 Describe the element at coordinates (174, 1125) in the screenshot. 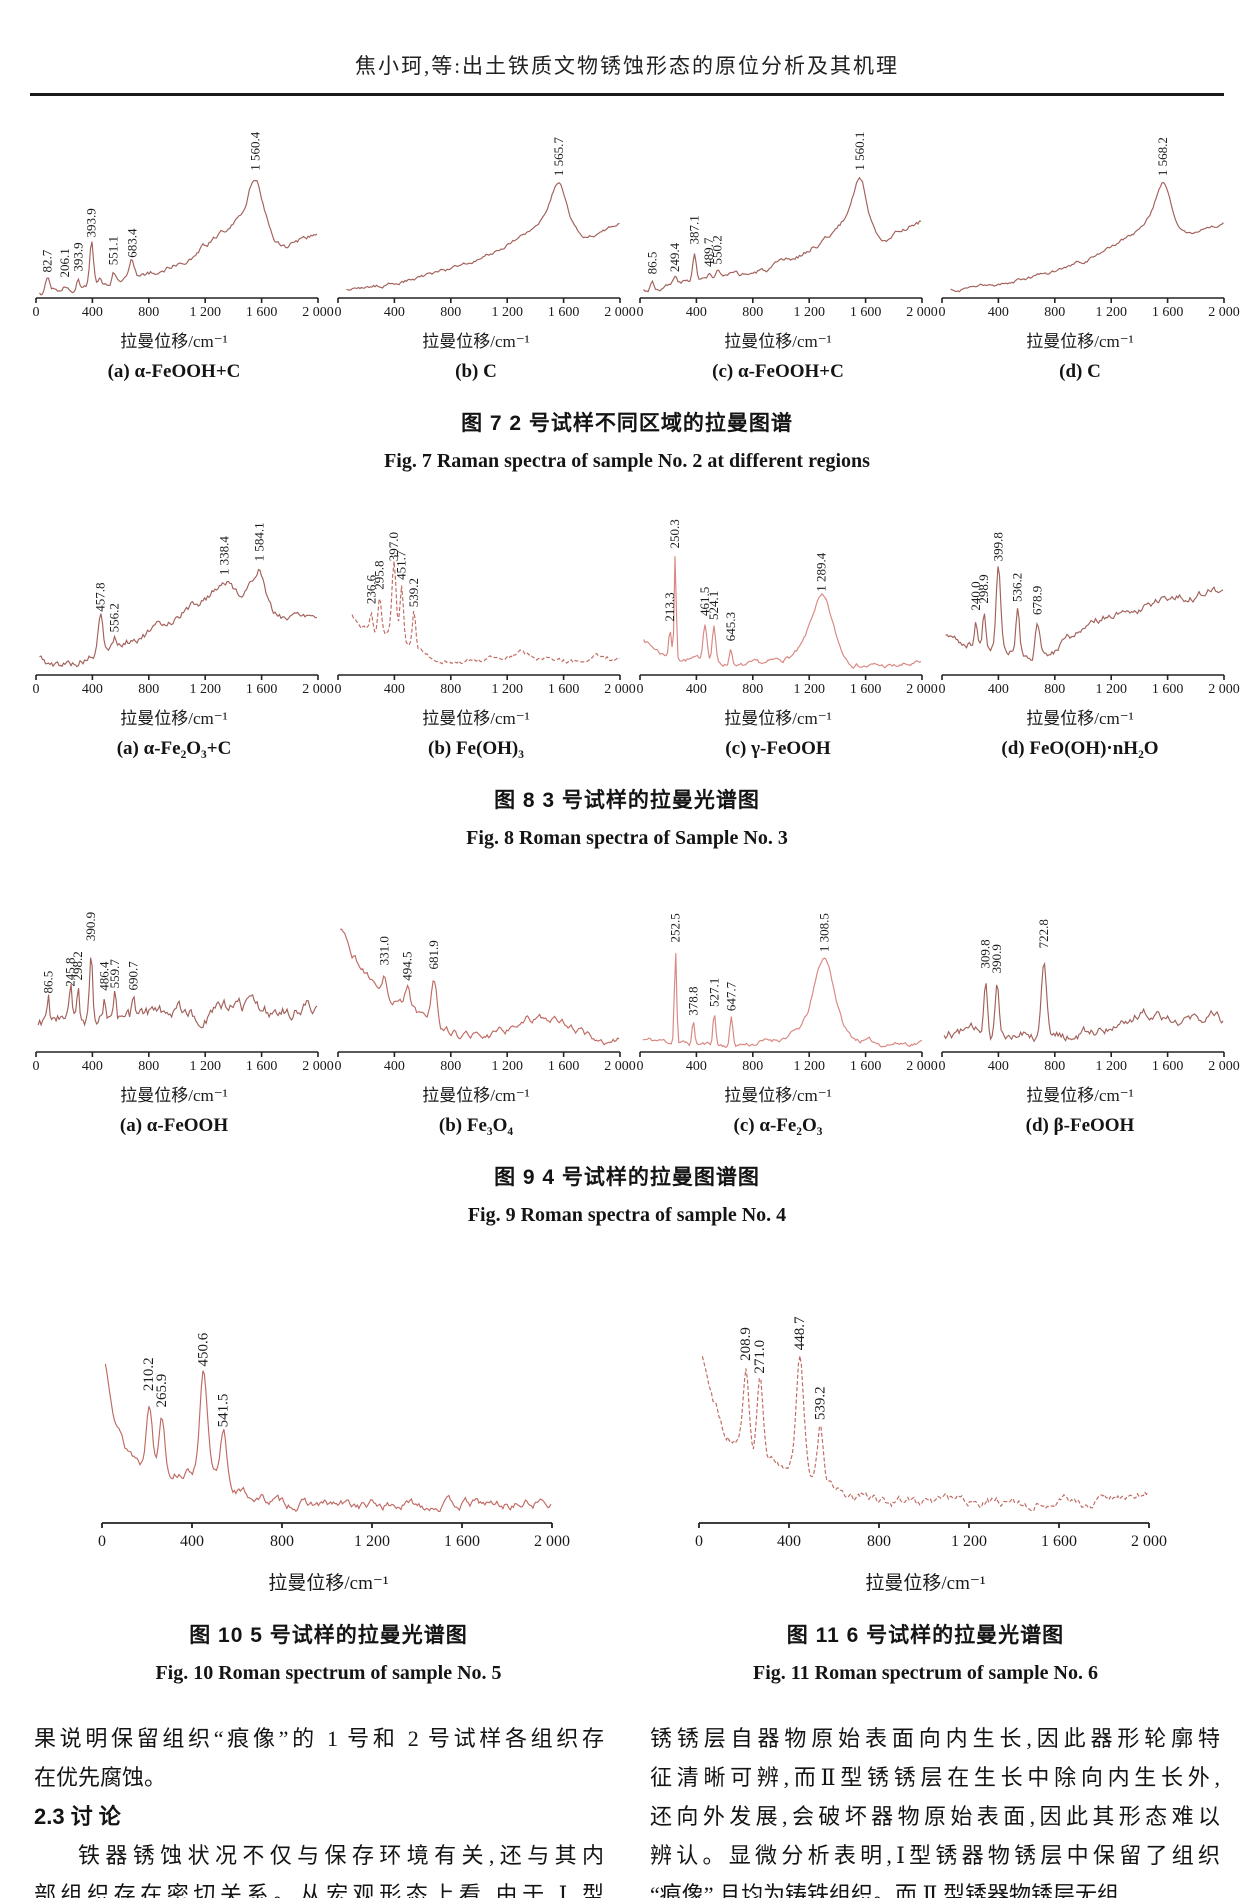

I see `panel-caption: (a) α-FeOOH` at that location.